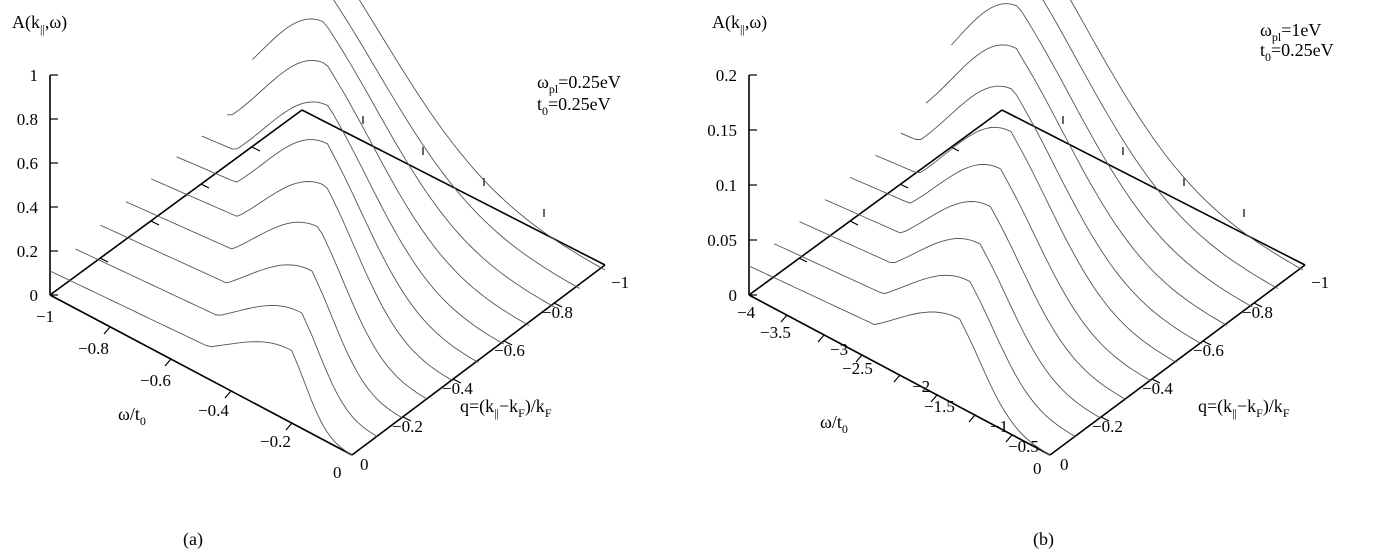 The image size is (1385, 554). I want to click on z-axis-label-a: A(k||,ω), so click(39, 24).